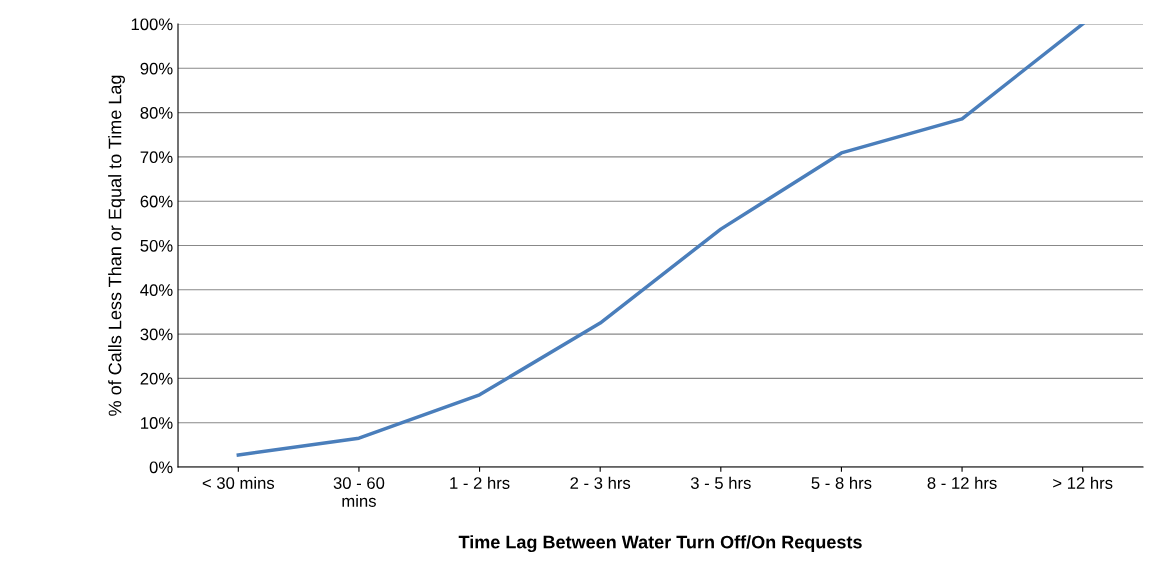 This screenshot has height=583, width=1164. I want to click on y-tick-label: 80%, so click(156, 113).